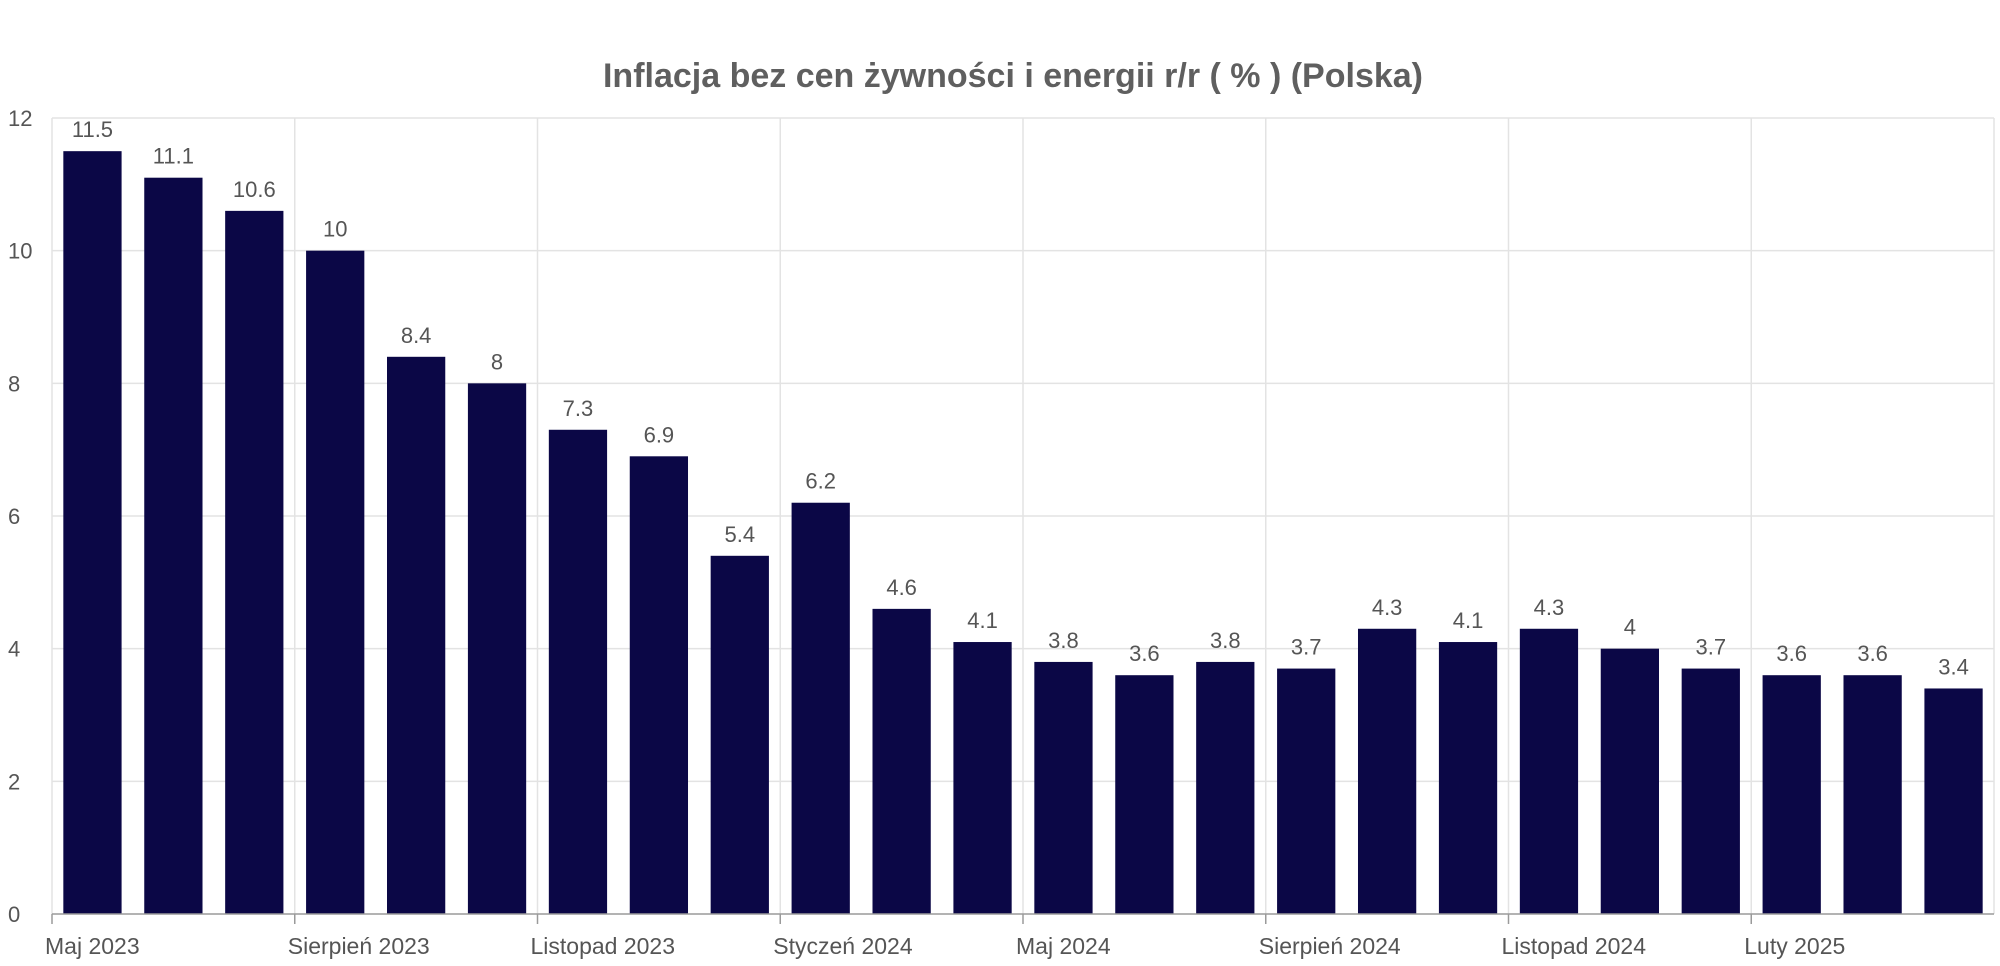 The width and height of the screenshot is (2000, 966). I want to click on y-tick-label: 8, so click(14, 383).